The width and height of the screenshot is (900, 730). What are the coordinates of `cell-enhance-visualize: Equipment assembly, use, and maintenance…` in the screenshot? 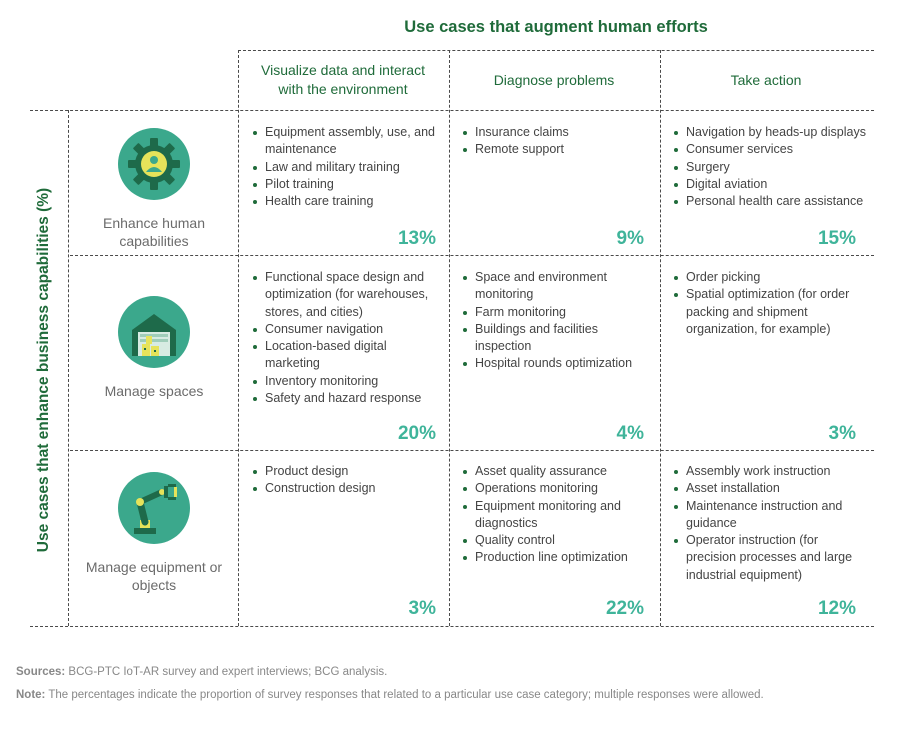 It's located at (344, 167).